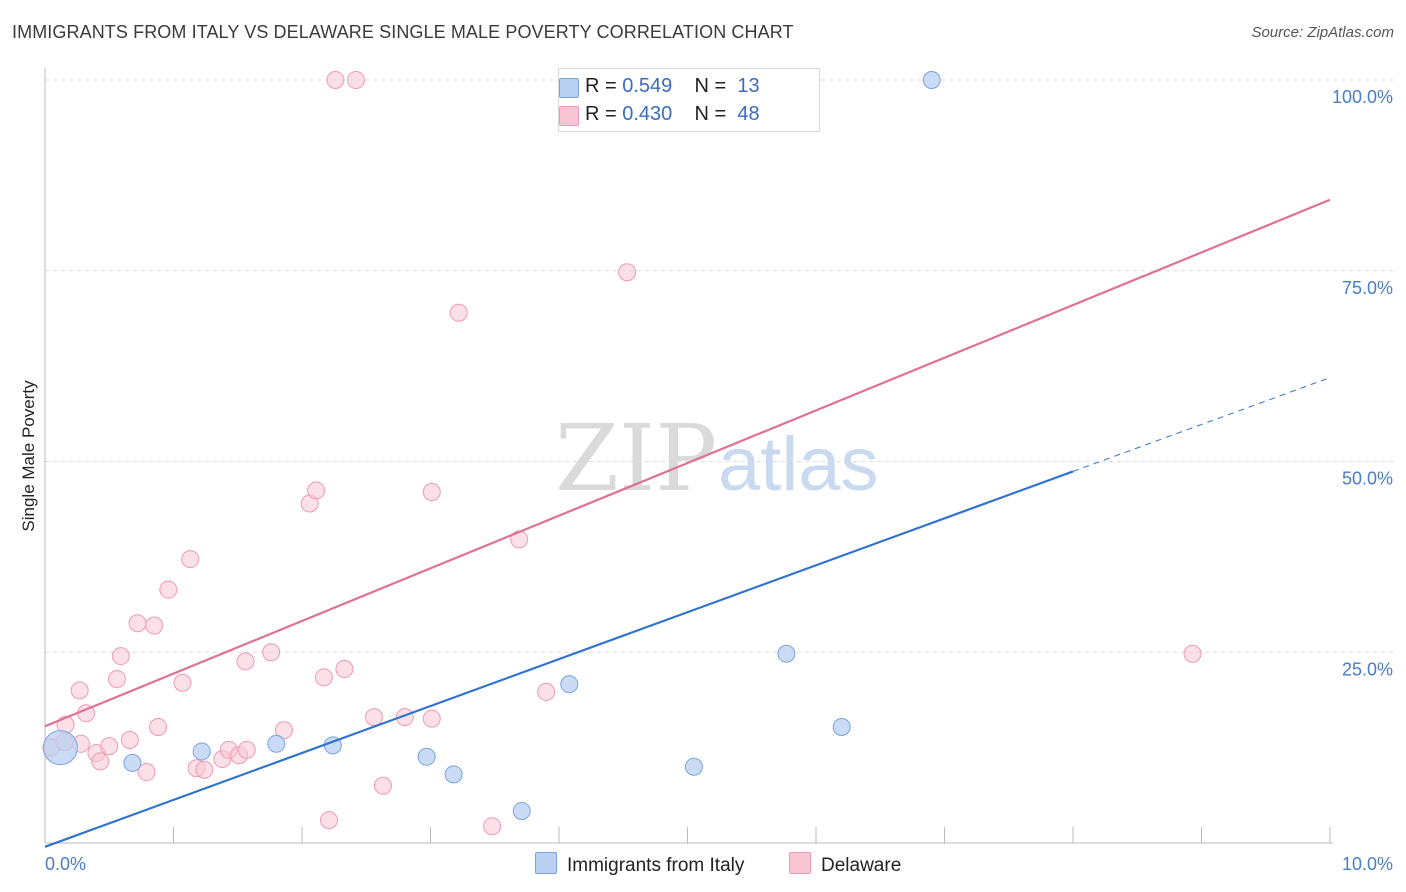  What do you see at coordinates (656, 865) in the screenshot?
I see `bottom-legend-label-italy: Immigrants from Italy` at bounding box center [656, 865].